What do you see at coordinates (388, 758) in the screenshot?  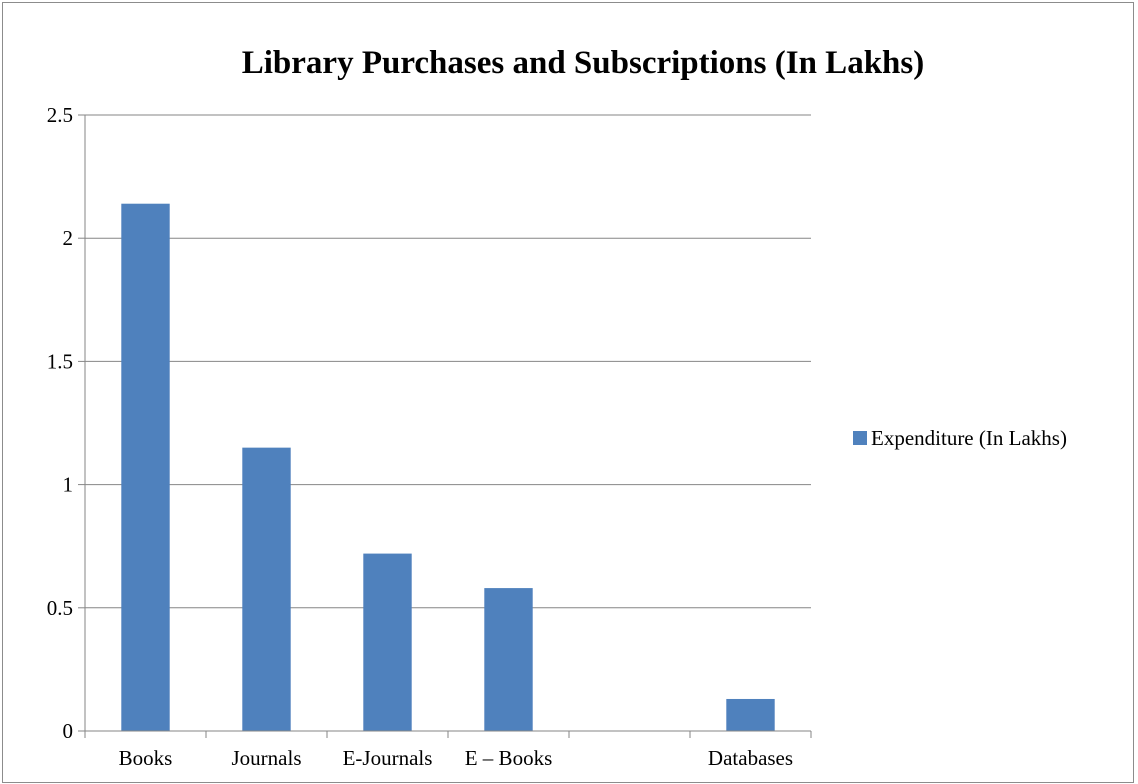 I see `x-tick-label: E-Journals` at bounding box center [388, 758].